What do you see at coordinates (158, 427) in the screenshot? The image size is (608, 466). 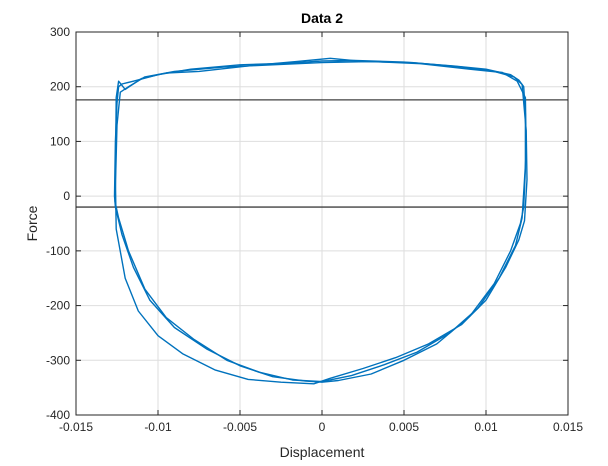 I see `x-tick-label: -0.01` at bounding box center [158, 427].